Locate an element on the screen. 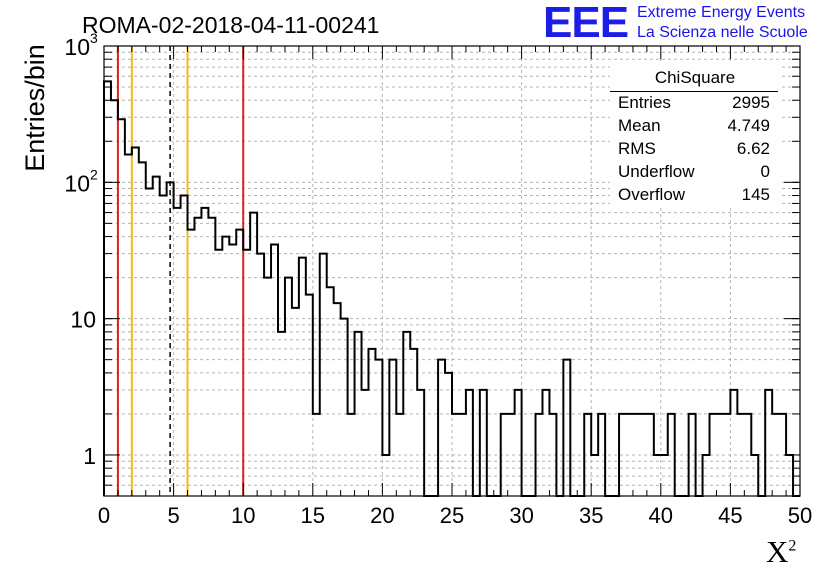  x-tick-label: 30 is located at coordinates (521, 515).